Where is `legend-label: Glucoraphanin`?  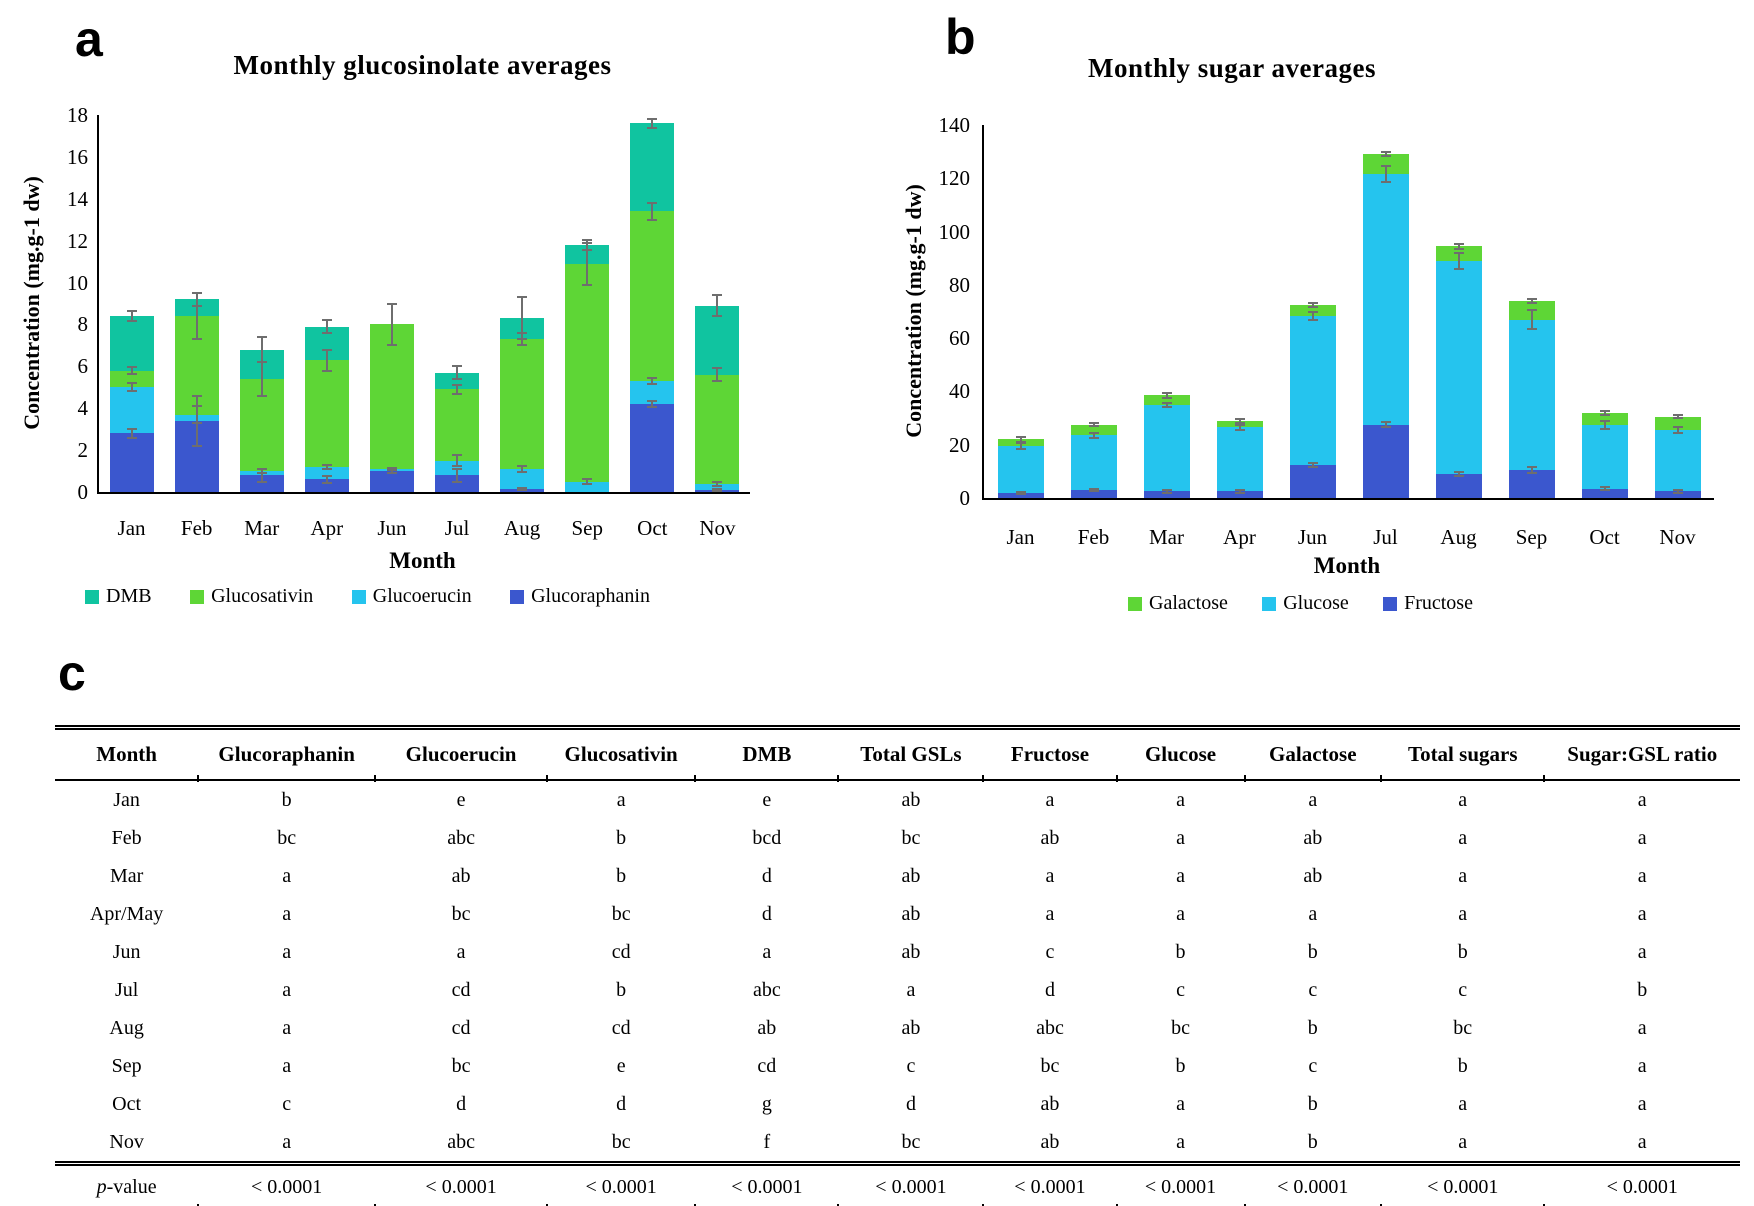
legend-label: Glucoraphanin is located at coordinates (590, 596).